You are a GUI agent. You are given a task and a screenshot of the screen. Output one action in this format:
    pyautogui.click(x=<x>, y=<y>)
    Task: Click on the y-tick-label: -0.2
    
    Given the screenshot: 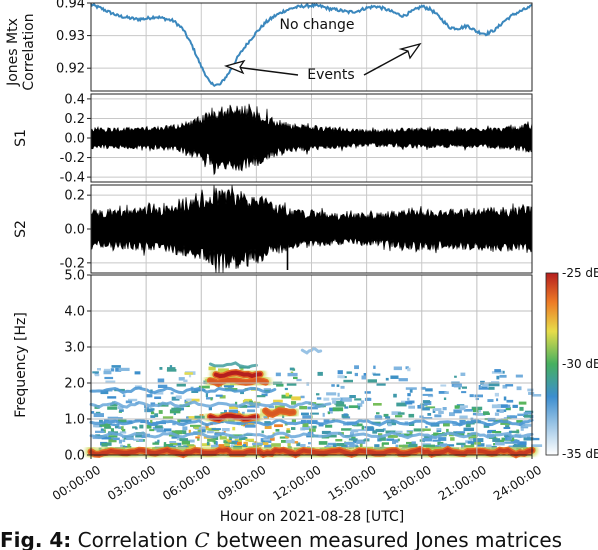 What is the action you would take?
    pyautogui.click(x=72, y=263)
    